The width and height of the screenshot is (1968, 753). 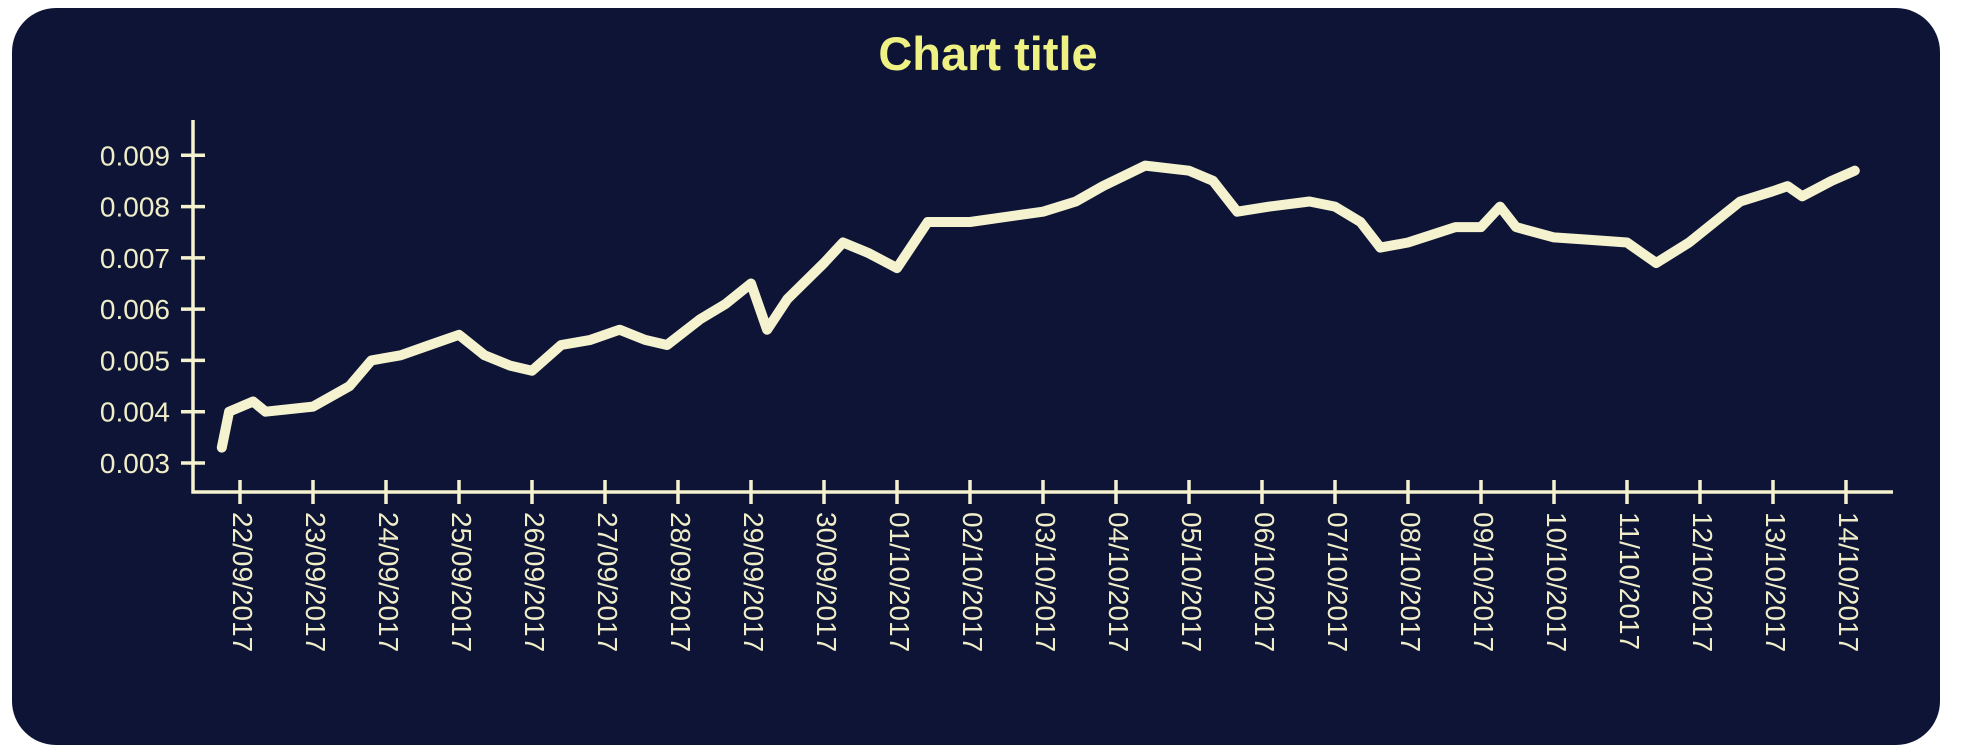 I want to click on x-axis-ticks, so click(x=1043, y=492).